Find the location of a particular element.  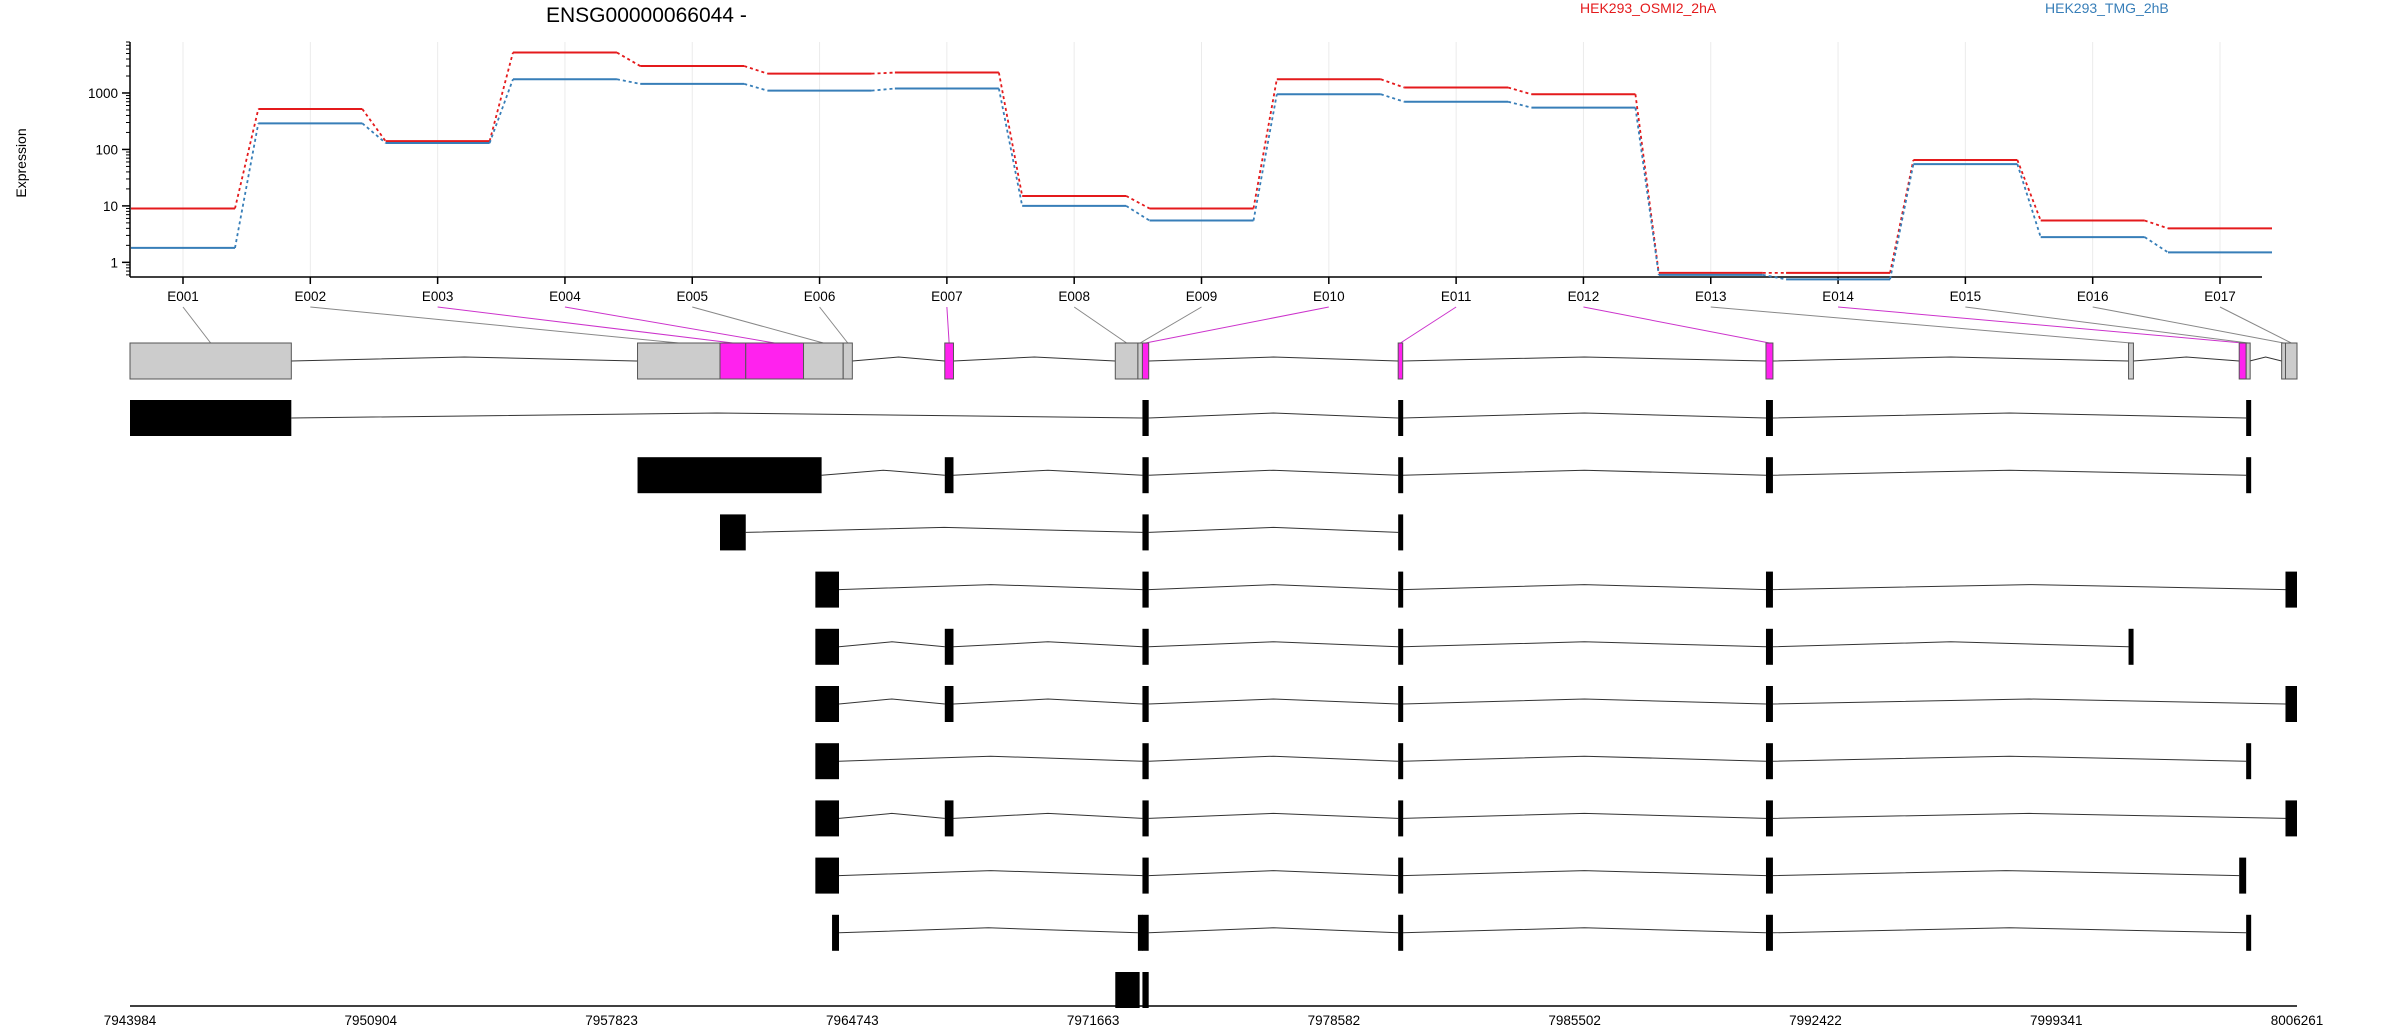

x-tick-label: E004 is located at coordinates (565, 296).